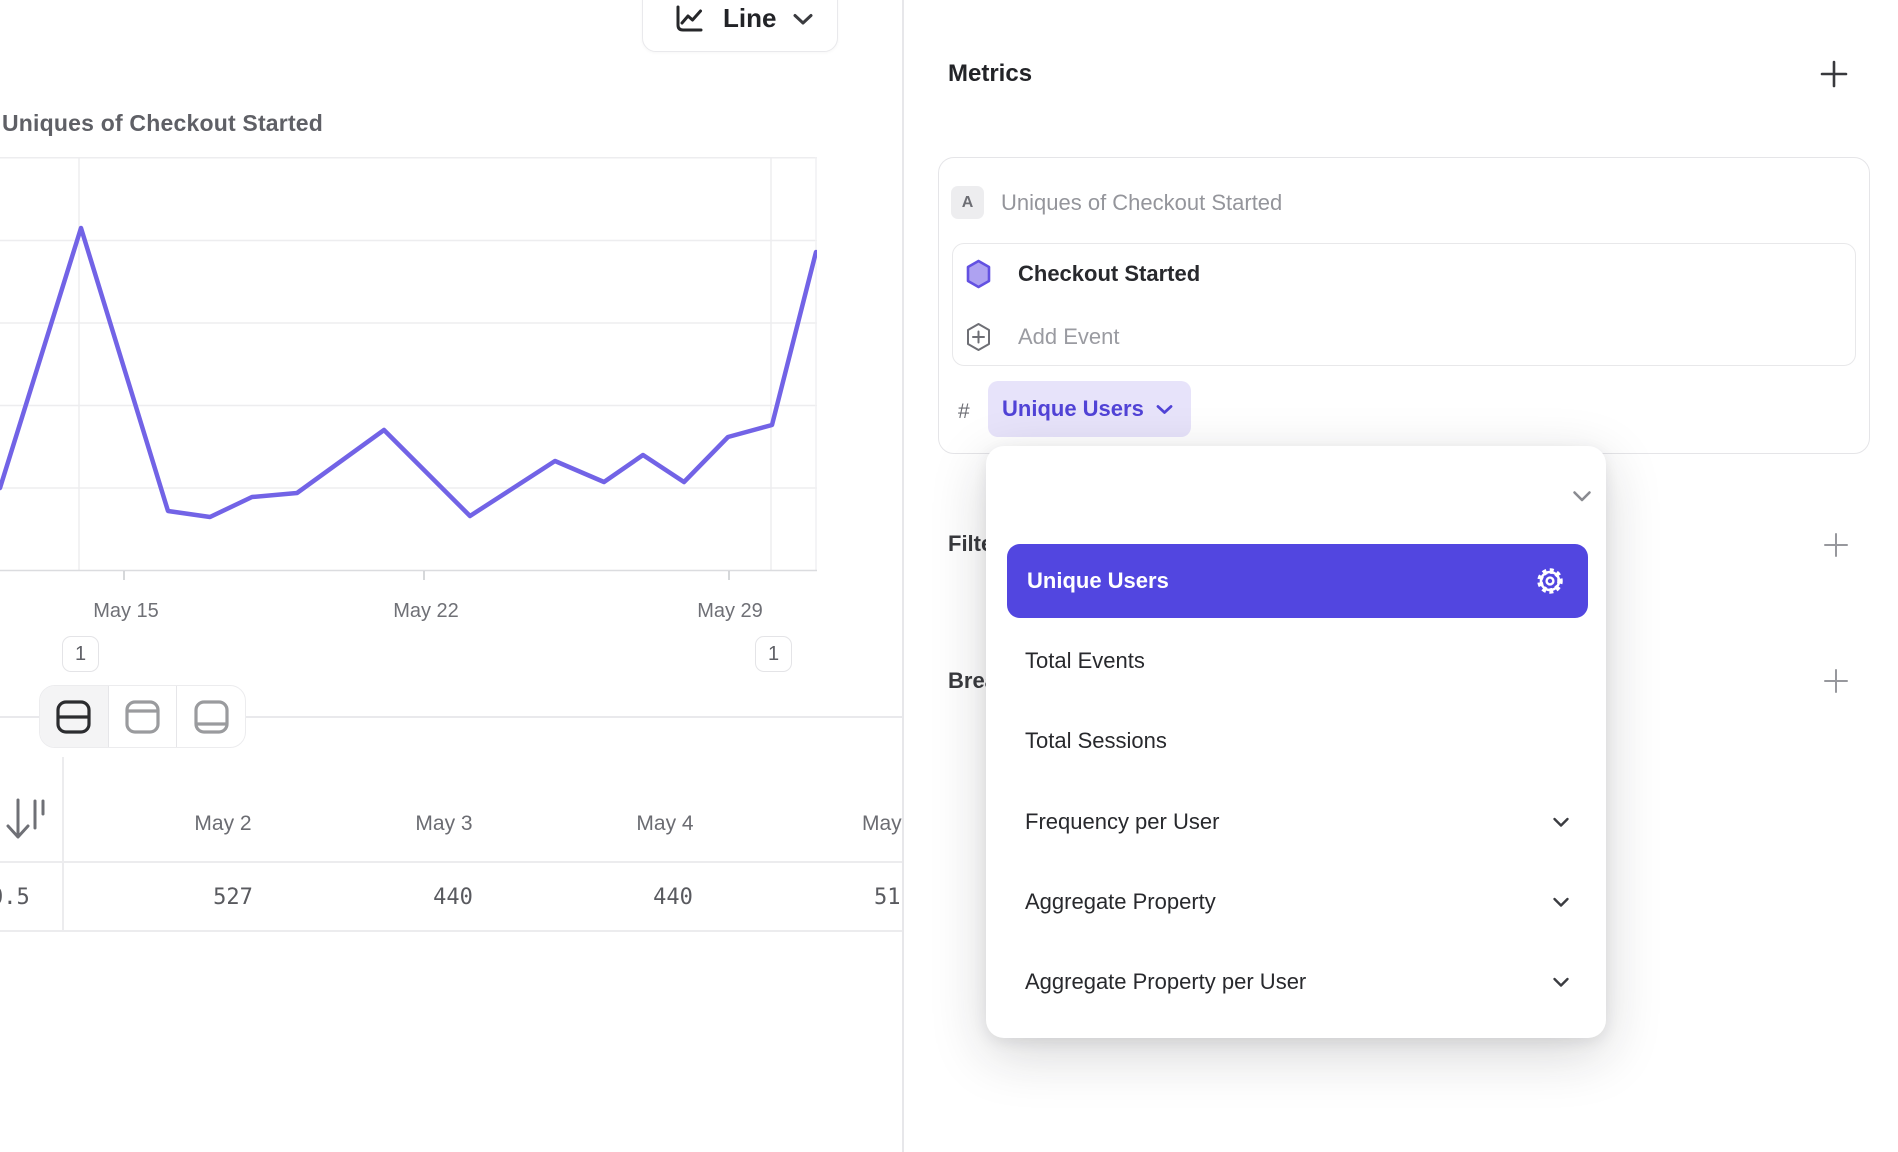 Image resolution: width=1898 pixels, height=1152 pixels. I want to click on trend-line, so click(408, 372).